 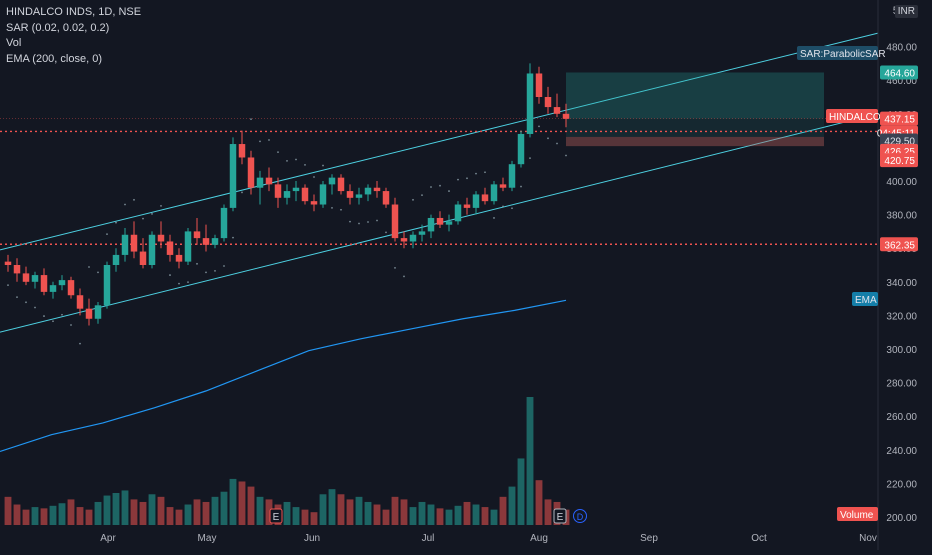 I want to click on price-axis-tick: 300.00, so click(x=901, y=350).